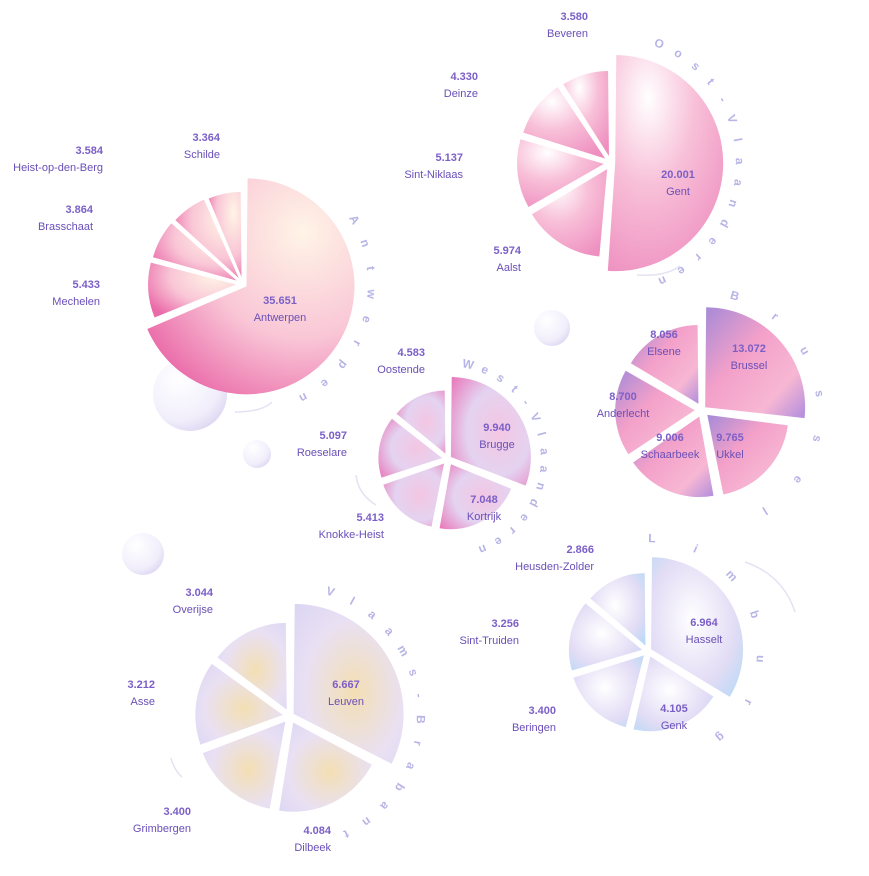  I want to click on data-value-label: 9.006, so click(670, 438).